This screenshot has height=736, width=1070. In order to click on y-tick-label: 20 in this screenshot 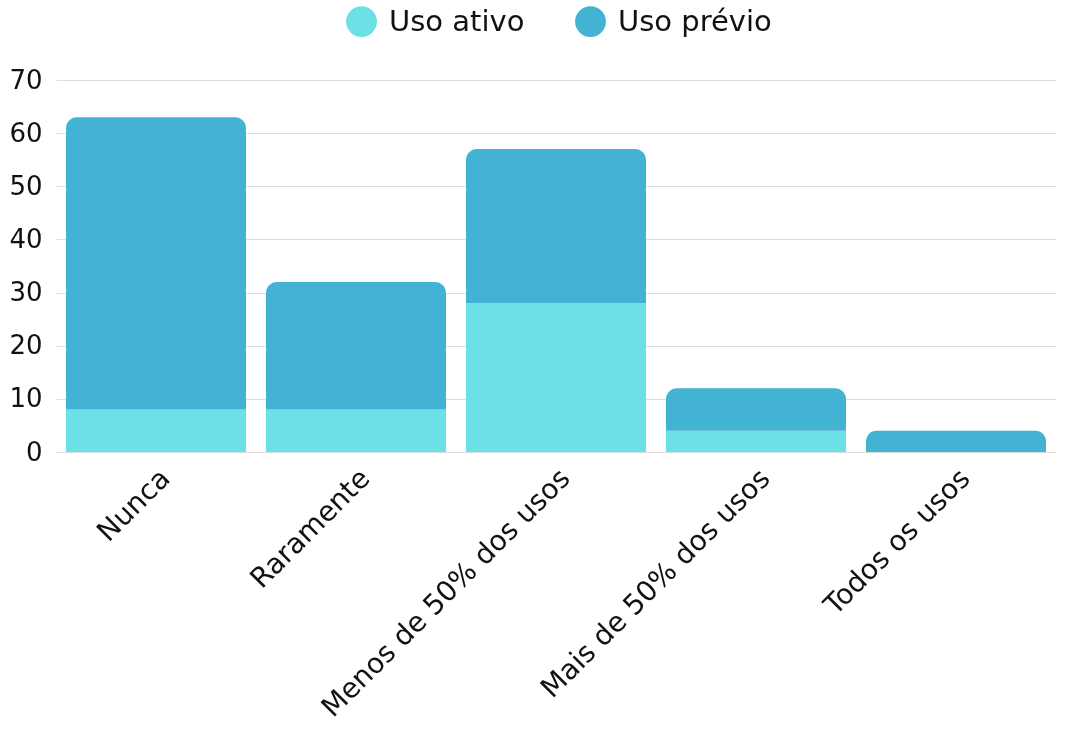, I will do `click(26, 345)`.